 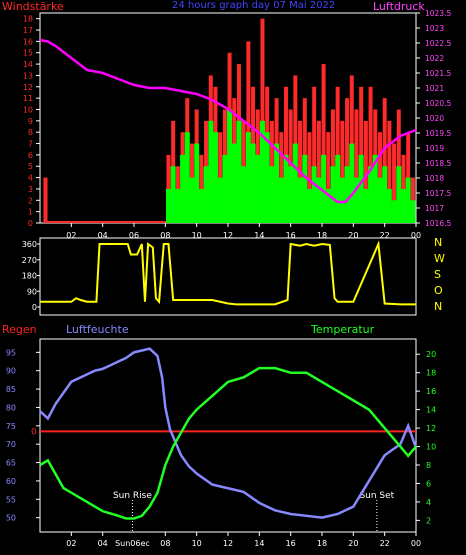 I want to click on humidity-x-tick-label: 16, so click(x=291, y=543).